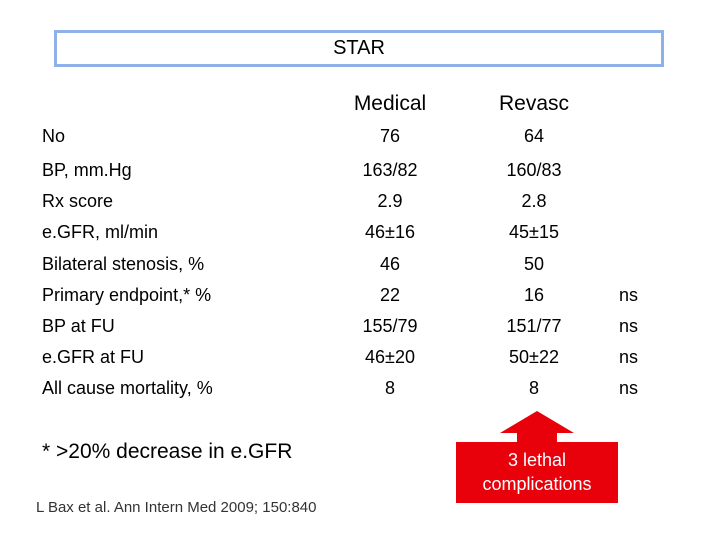  What do you see at coordinates (100, 232) in the screenshot?
I see `row-label: e.GFR, ml/min` at bounding box center [100, 232].